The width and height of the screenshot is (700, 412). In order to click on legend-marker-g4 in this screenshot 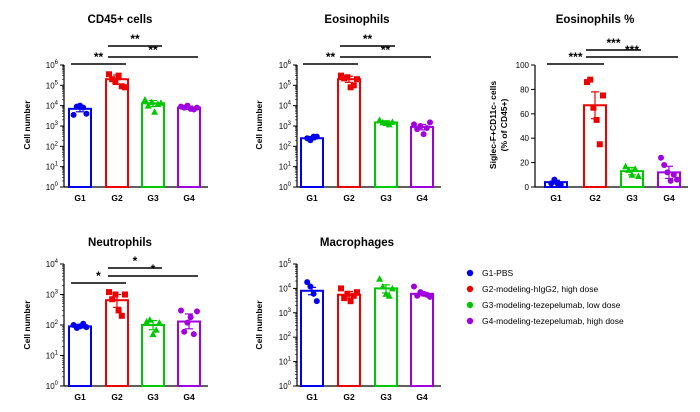, I will do `click(470, 321)`.